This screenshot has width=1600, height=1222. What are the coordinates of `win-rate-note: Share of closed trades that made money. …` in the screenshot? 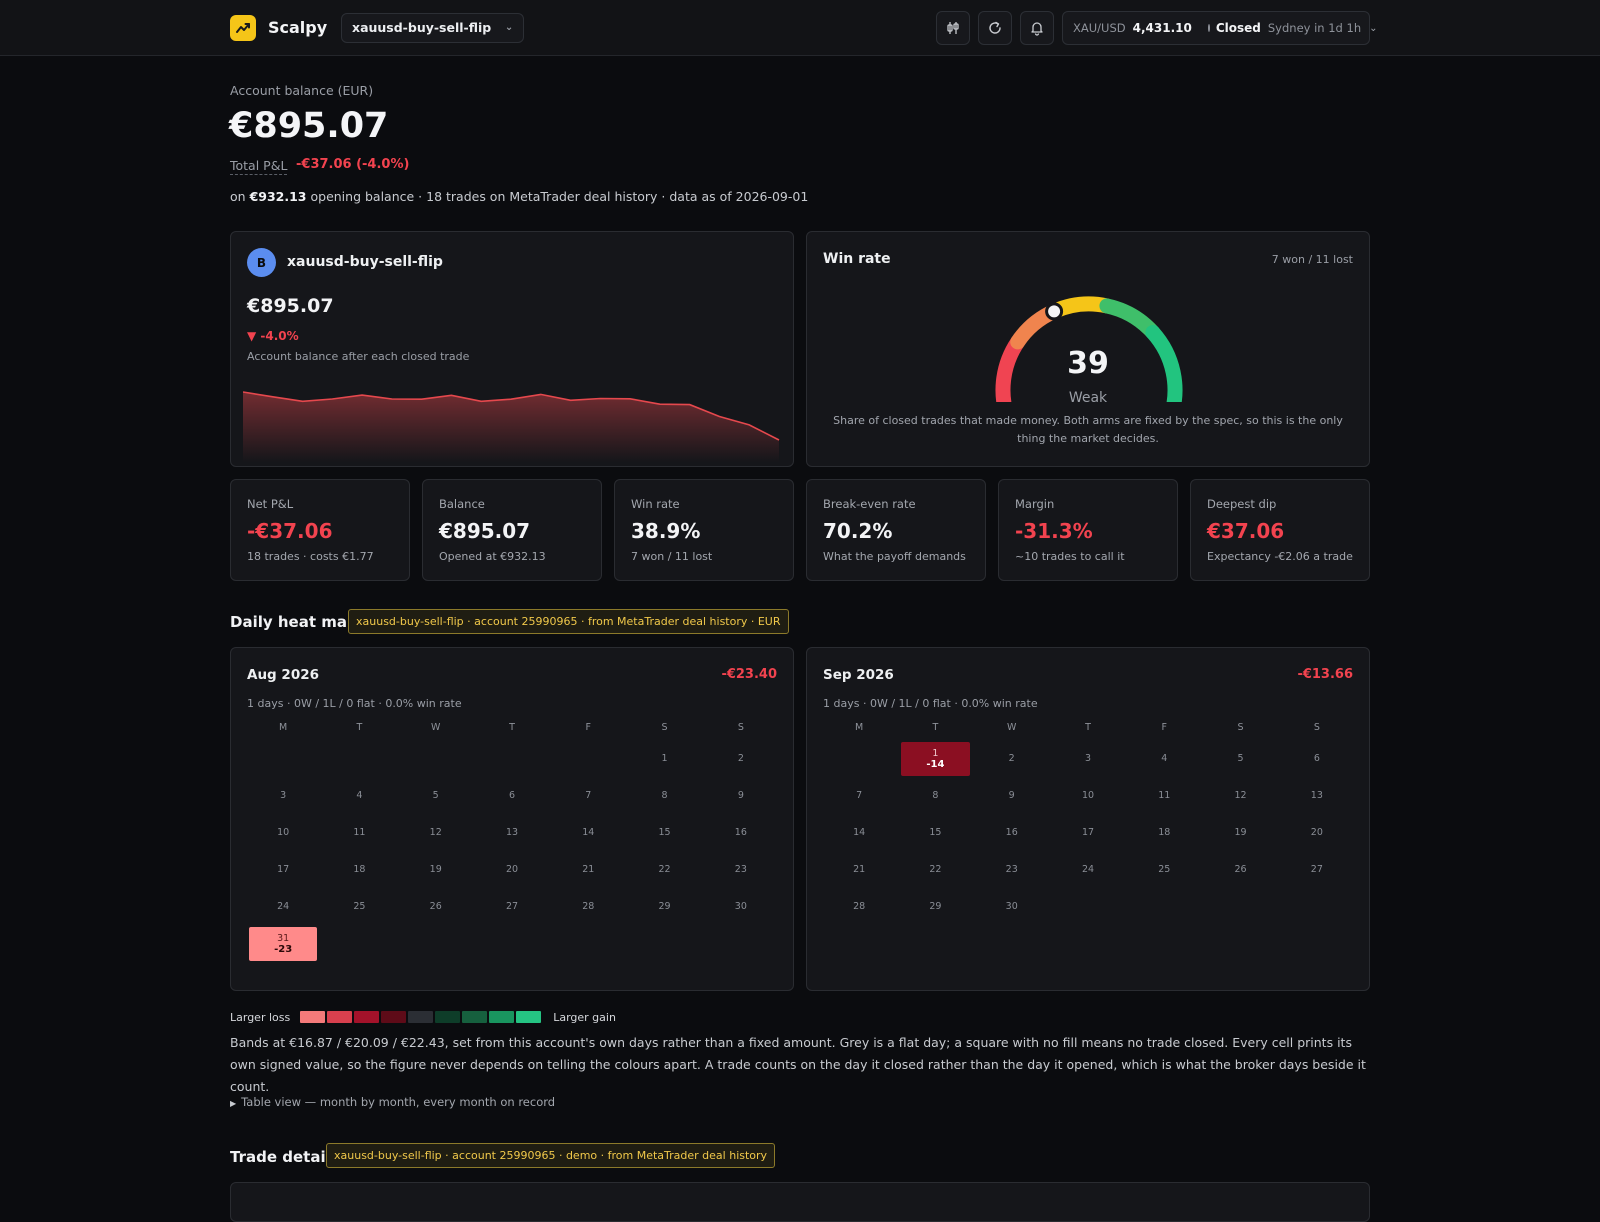 It's located at (1088, 429).